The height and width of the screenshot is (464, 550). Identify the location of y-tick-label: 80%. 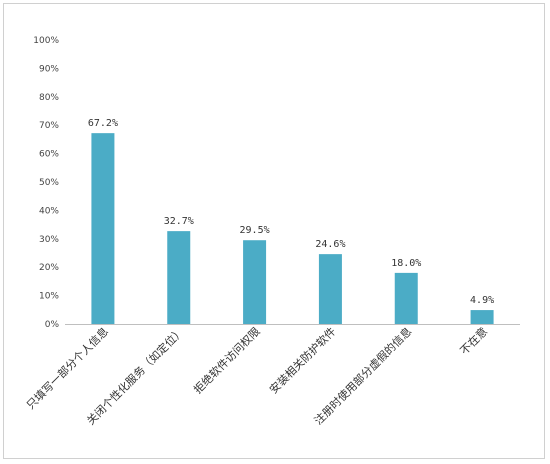
(49, 98).